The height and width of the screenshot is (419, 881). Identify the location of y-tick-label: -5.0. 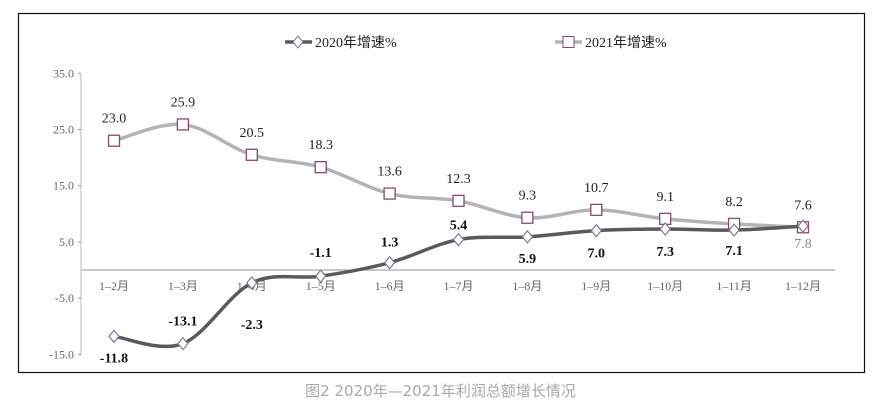
(64, 298).